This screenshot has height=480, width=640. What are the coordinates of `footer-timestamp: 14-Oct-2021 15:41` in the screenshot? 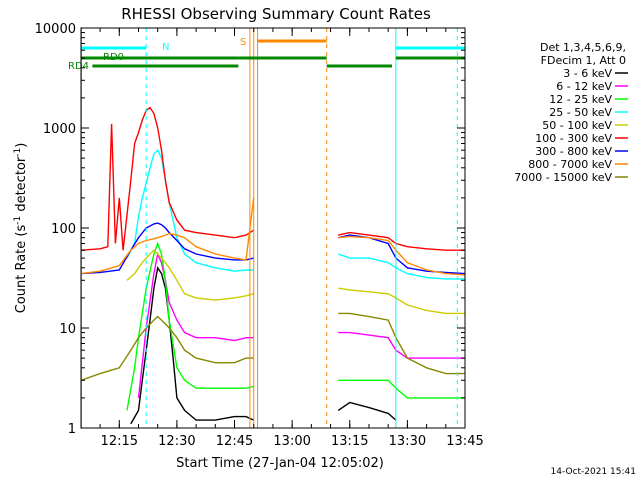 It's located at (593, 472).